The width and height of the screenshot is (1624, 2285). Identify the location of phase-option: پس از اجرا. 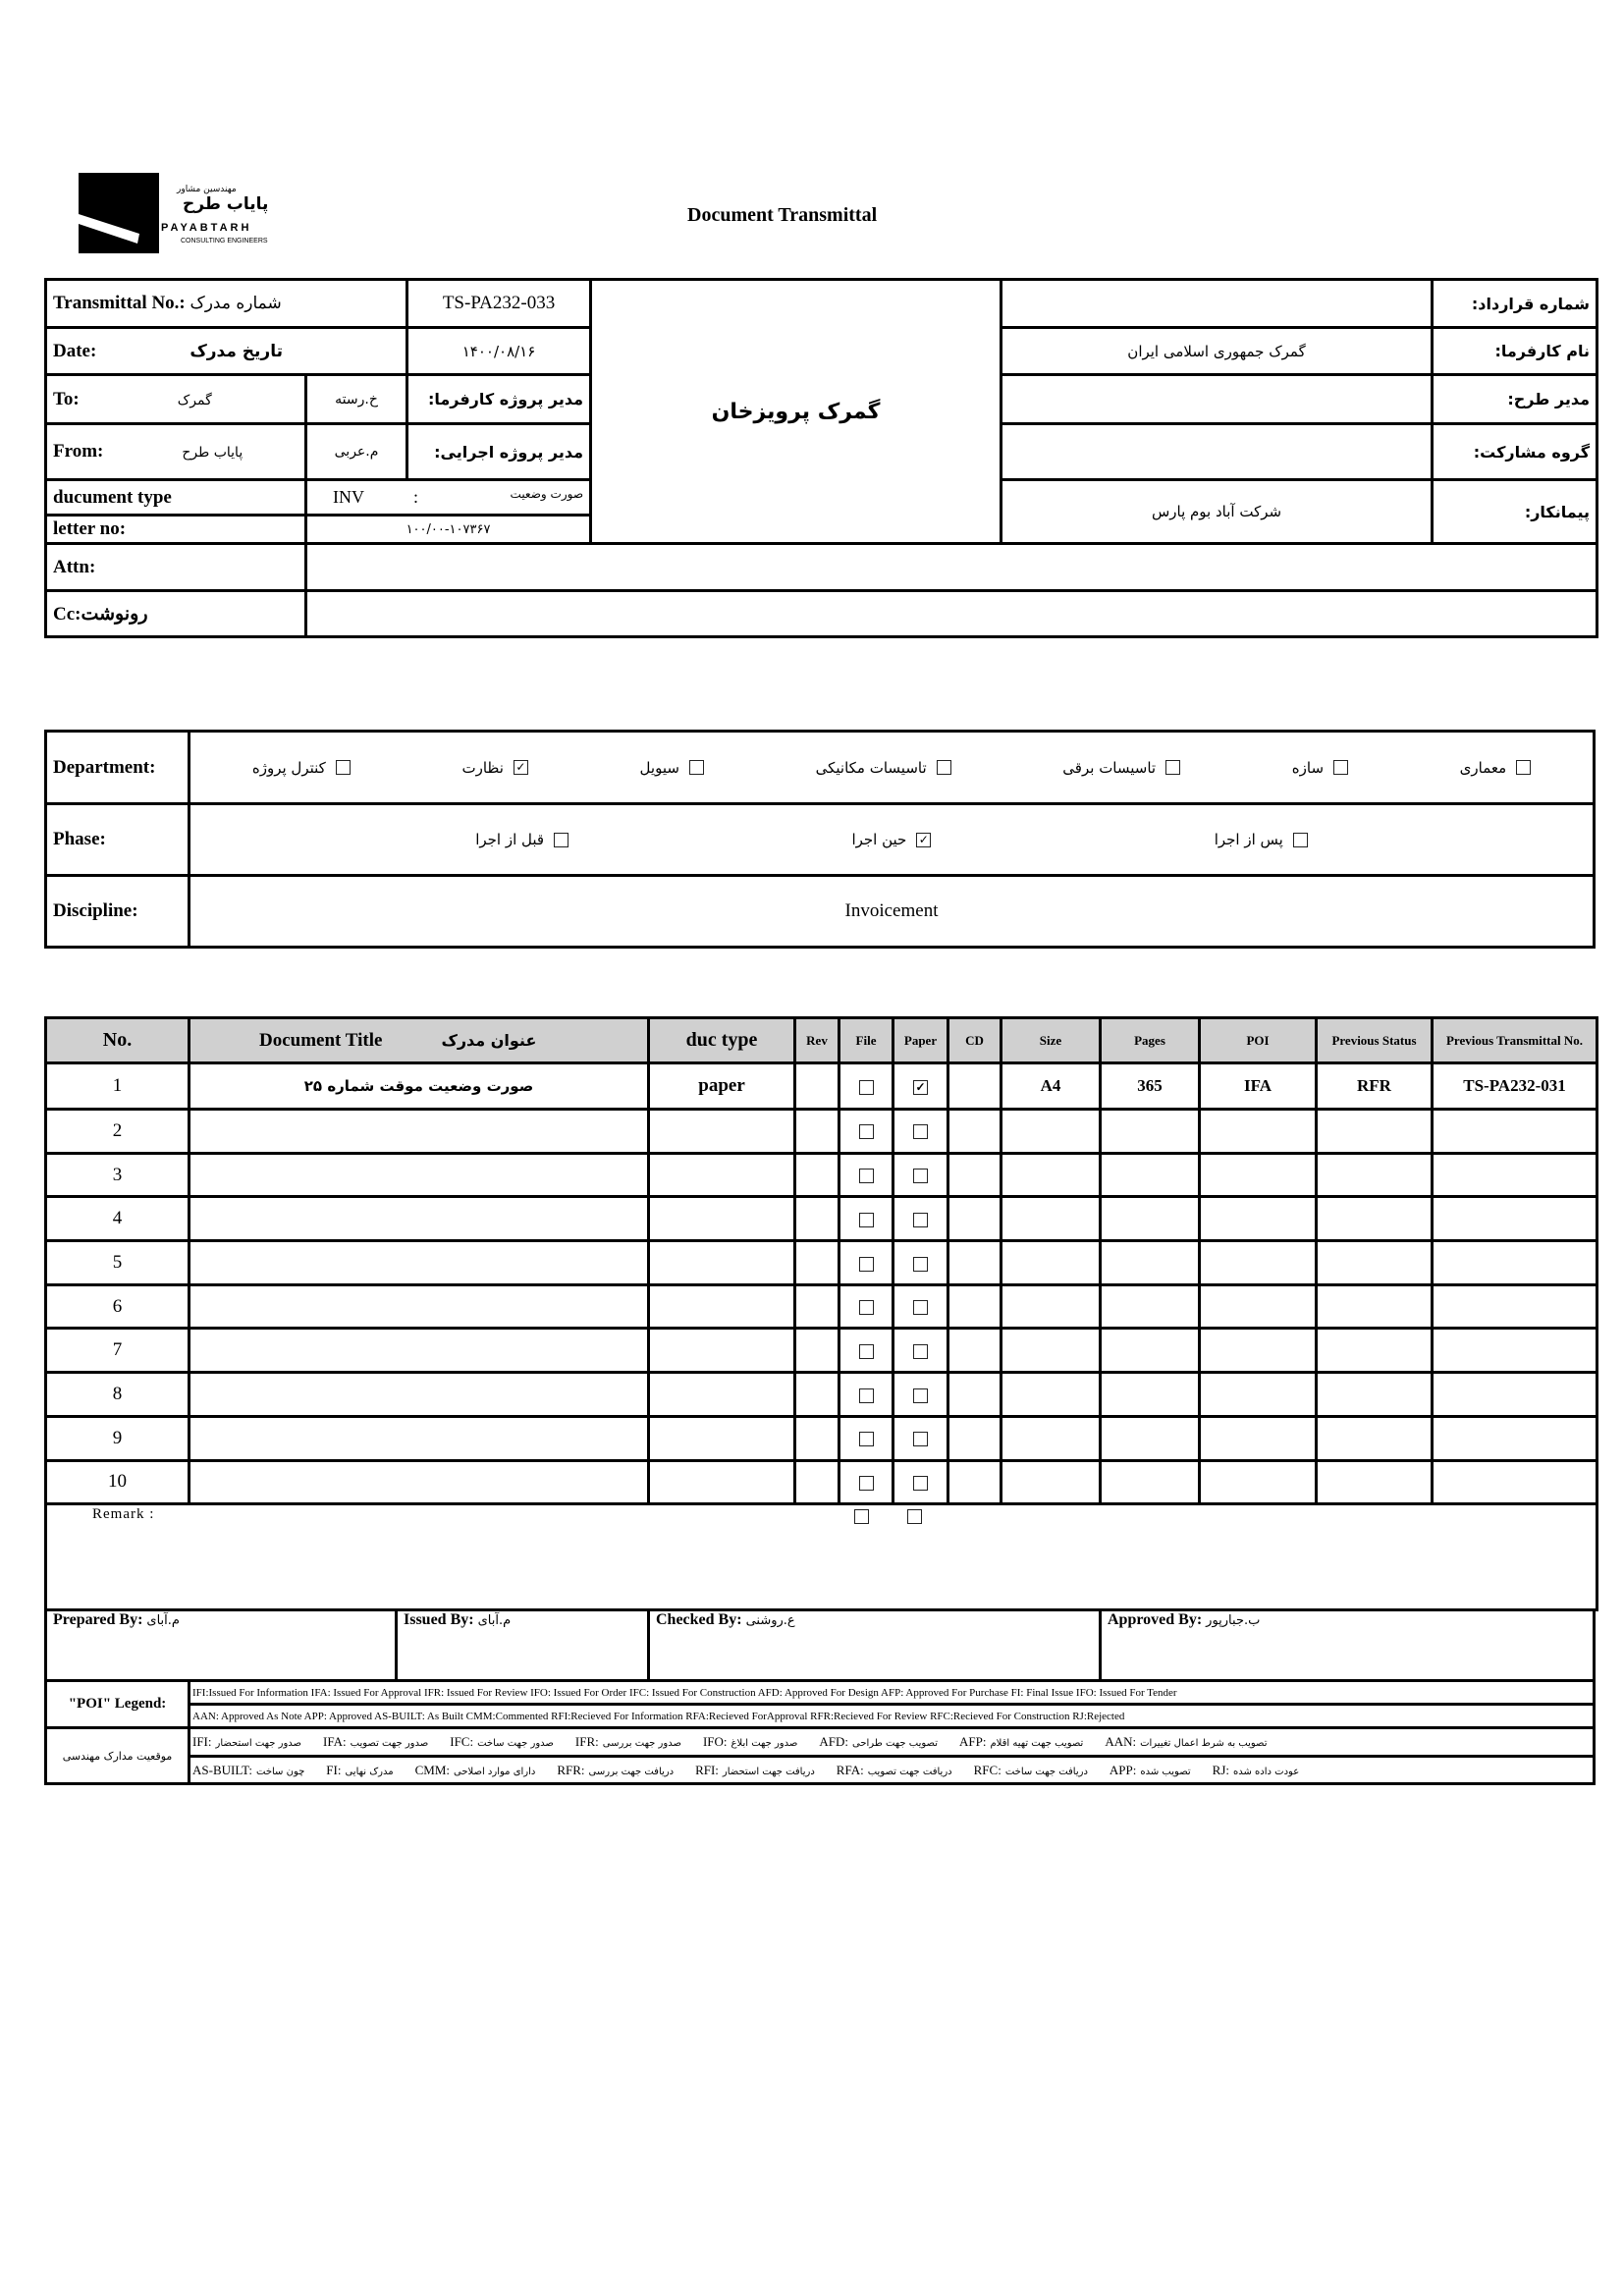
(1261, 839).